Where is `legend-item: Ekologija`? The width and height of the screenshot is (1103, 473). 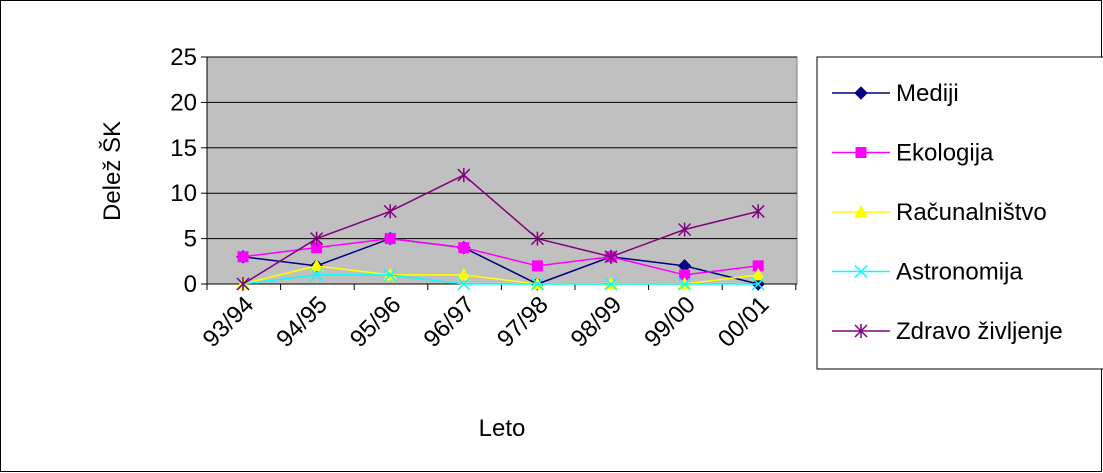
legend-item: Ekologija is located at coordinates (913, 153).